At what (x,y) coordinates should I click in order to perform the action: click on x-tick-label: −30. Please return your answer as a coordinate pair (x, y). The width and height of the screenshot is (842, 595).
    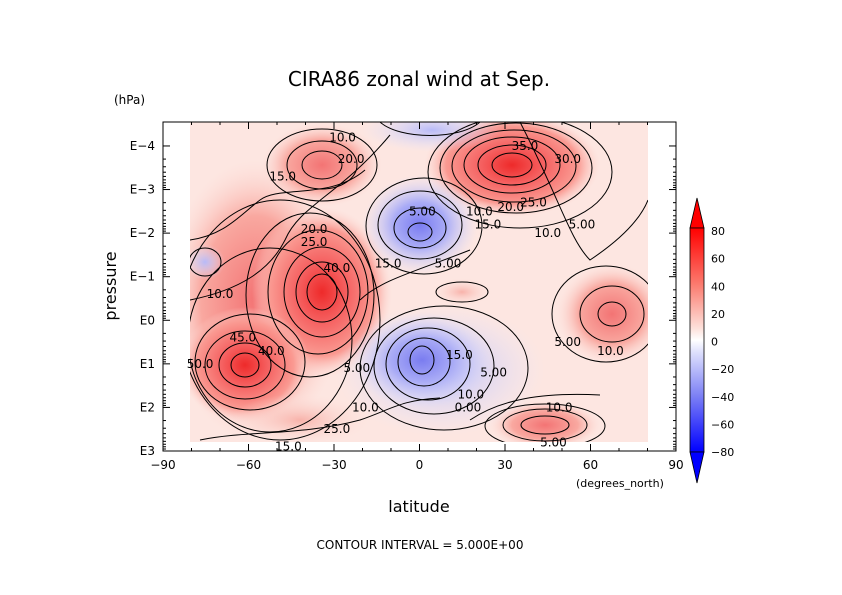
    Looking at the image, I should click on (333, 465).